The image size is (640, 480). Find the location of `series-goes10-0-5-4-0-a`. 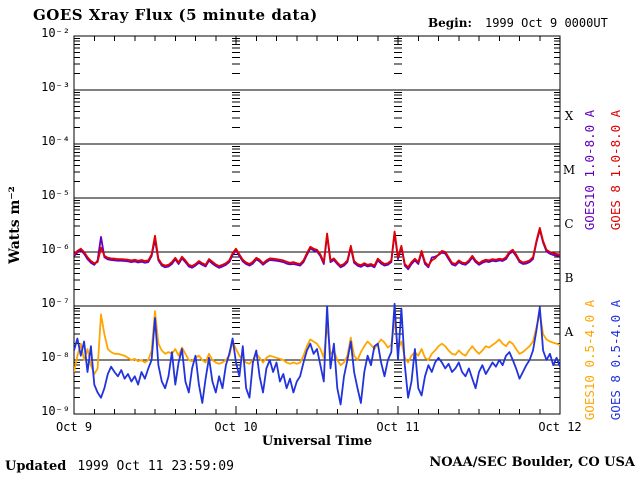

series-goes10-0-5-4-0-a is located at coordinates (317, 342).